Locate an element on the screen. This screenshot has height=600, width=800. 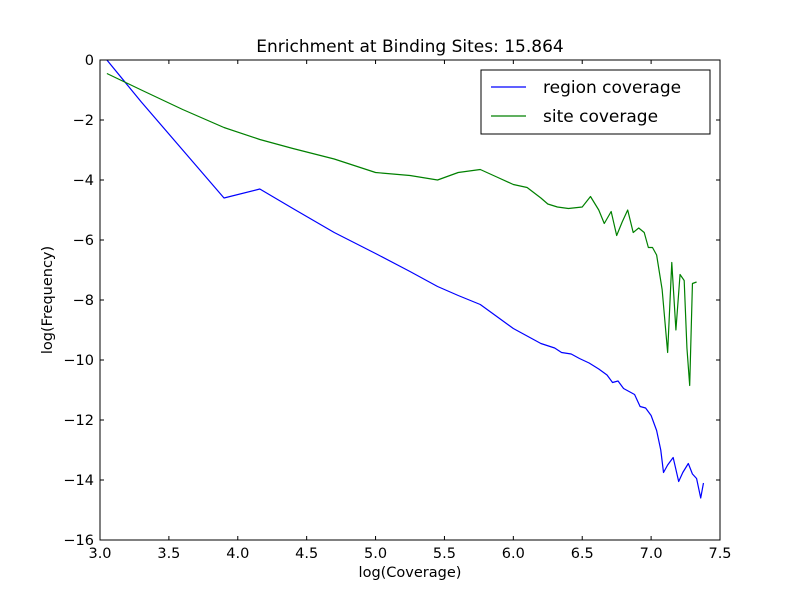
x-tick-label: 4.5 is located at coordinates (306, 554).